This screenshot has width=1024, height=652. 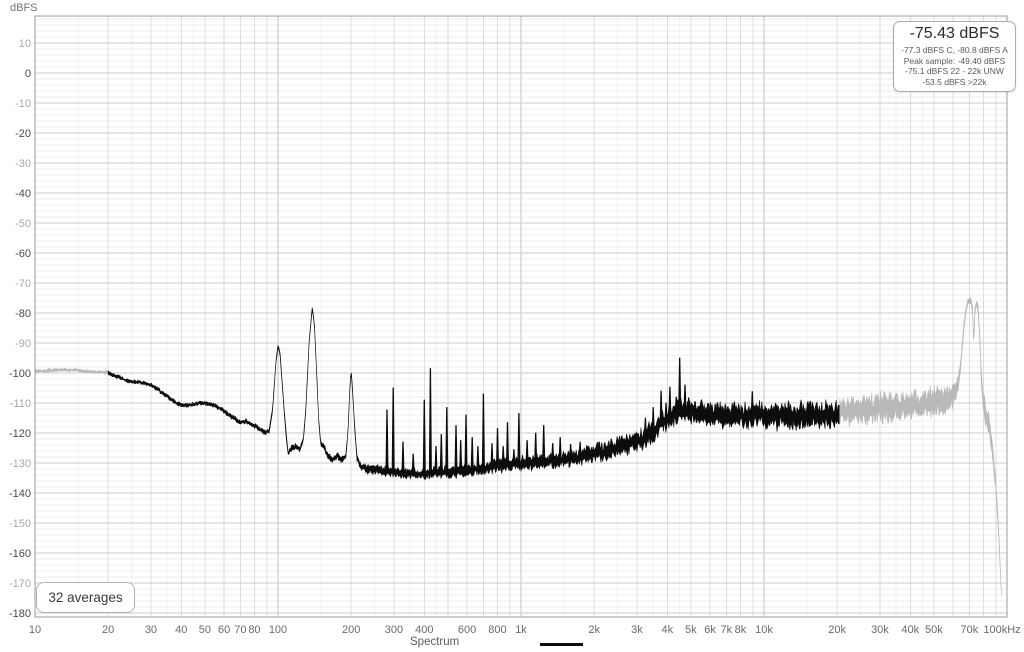 I want to click on x-tick-label: 7k, so click(x=727, y=630).